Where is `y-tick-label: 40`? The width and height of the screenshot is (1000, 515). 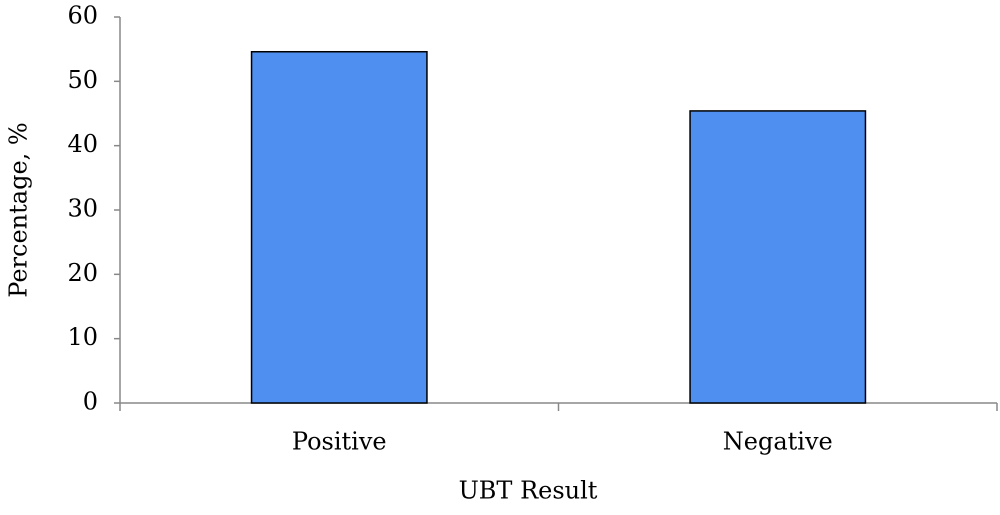 y-tick-label: 40 is located at coordinates (82, 144).